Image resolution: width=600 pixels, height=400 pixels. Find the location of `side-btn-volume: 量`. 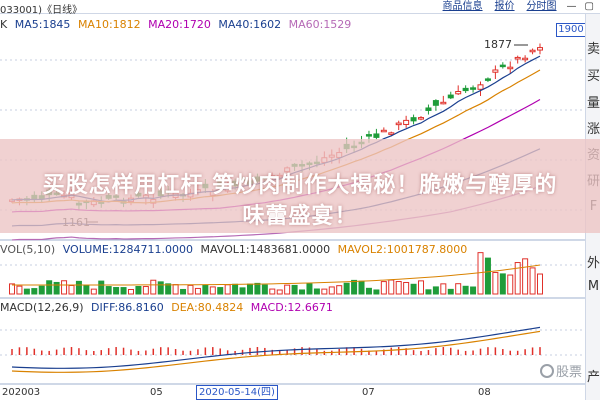

side-btn-volume: 量 is located at coordinates (593, 103).